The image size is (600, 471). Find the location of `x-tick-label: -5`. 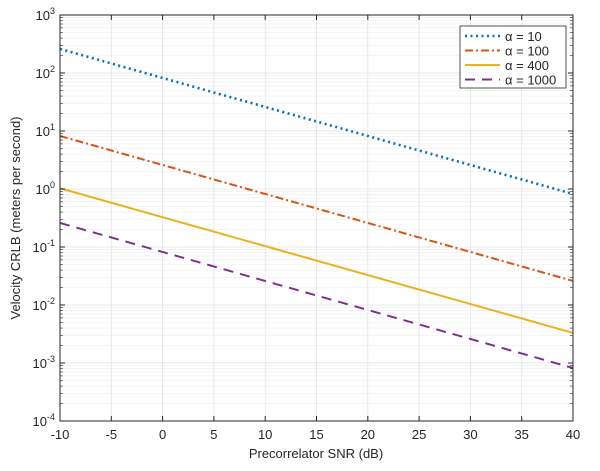

x-tick-label: -5 is located at coordinates (112, 434).